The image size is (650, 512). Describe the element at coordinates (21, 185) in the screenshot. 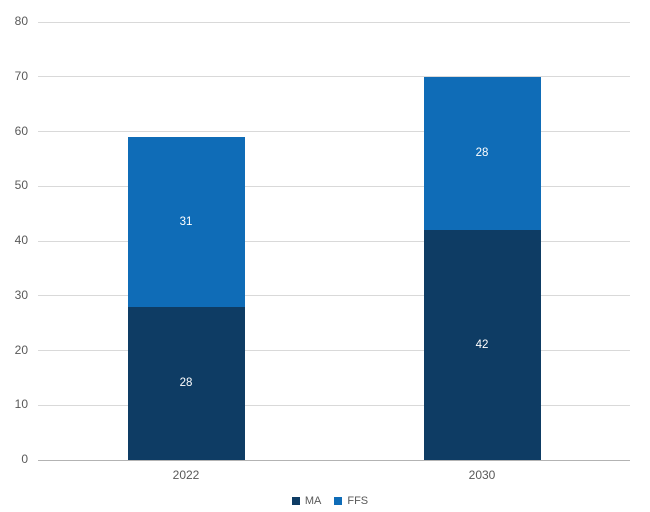

I see `y-tick-label: 50` at that location.